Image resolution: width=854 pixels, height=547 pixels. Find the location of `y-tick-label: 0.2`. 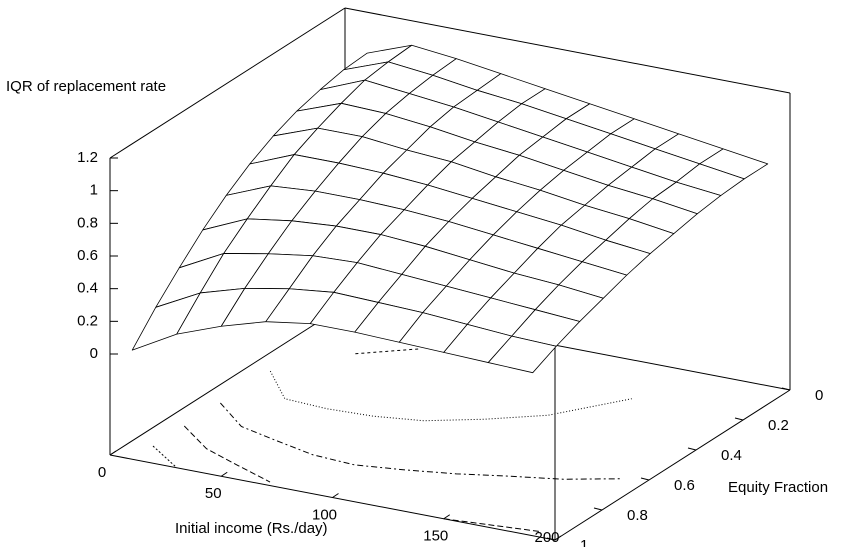

y-tick-label: 0.2 is located at coordinates (778, 425).